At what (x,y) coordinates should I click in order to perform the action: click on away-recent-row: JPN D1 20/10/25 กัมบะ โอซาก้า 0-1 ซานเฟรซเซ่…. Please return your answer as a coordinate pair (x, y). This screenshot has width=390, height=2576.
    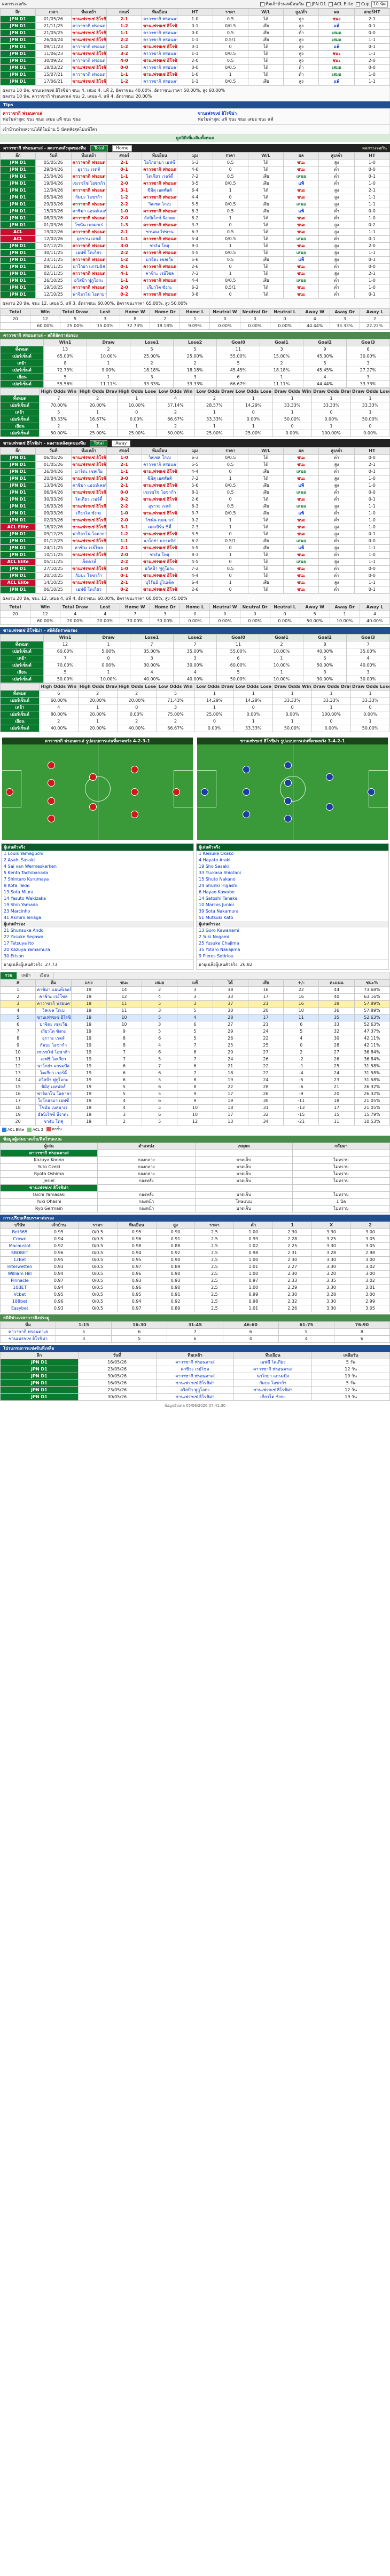
    Looking at the image, I should click on (195, 576).